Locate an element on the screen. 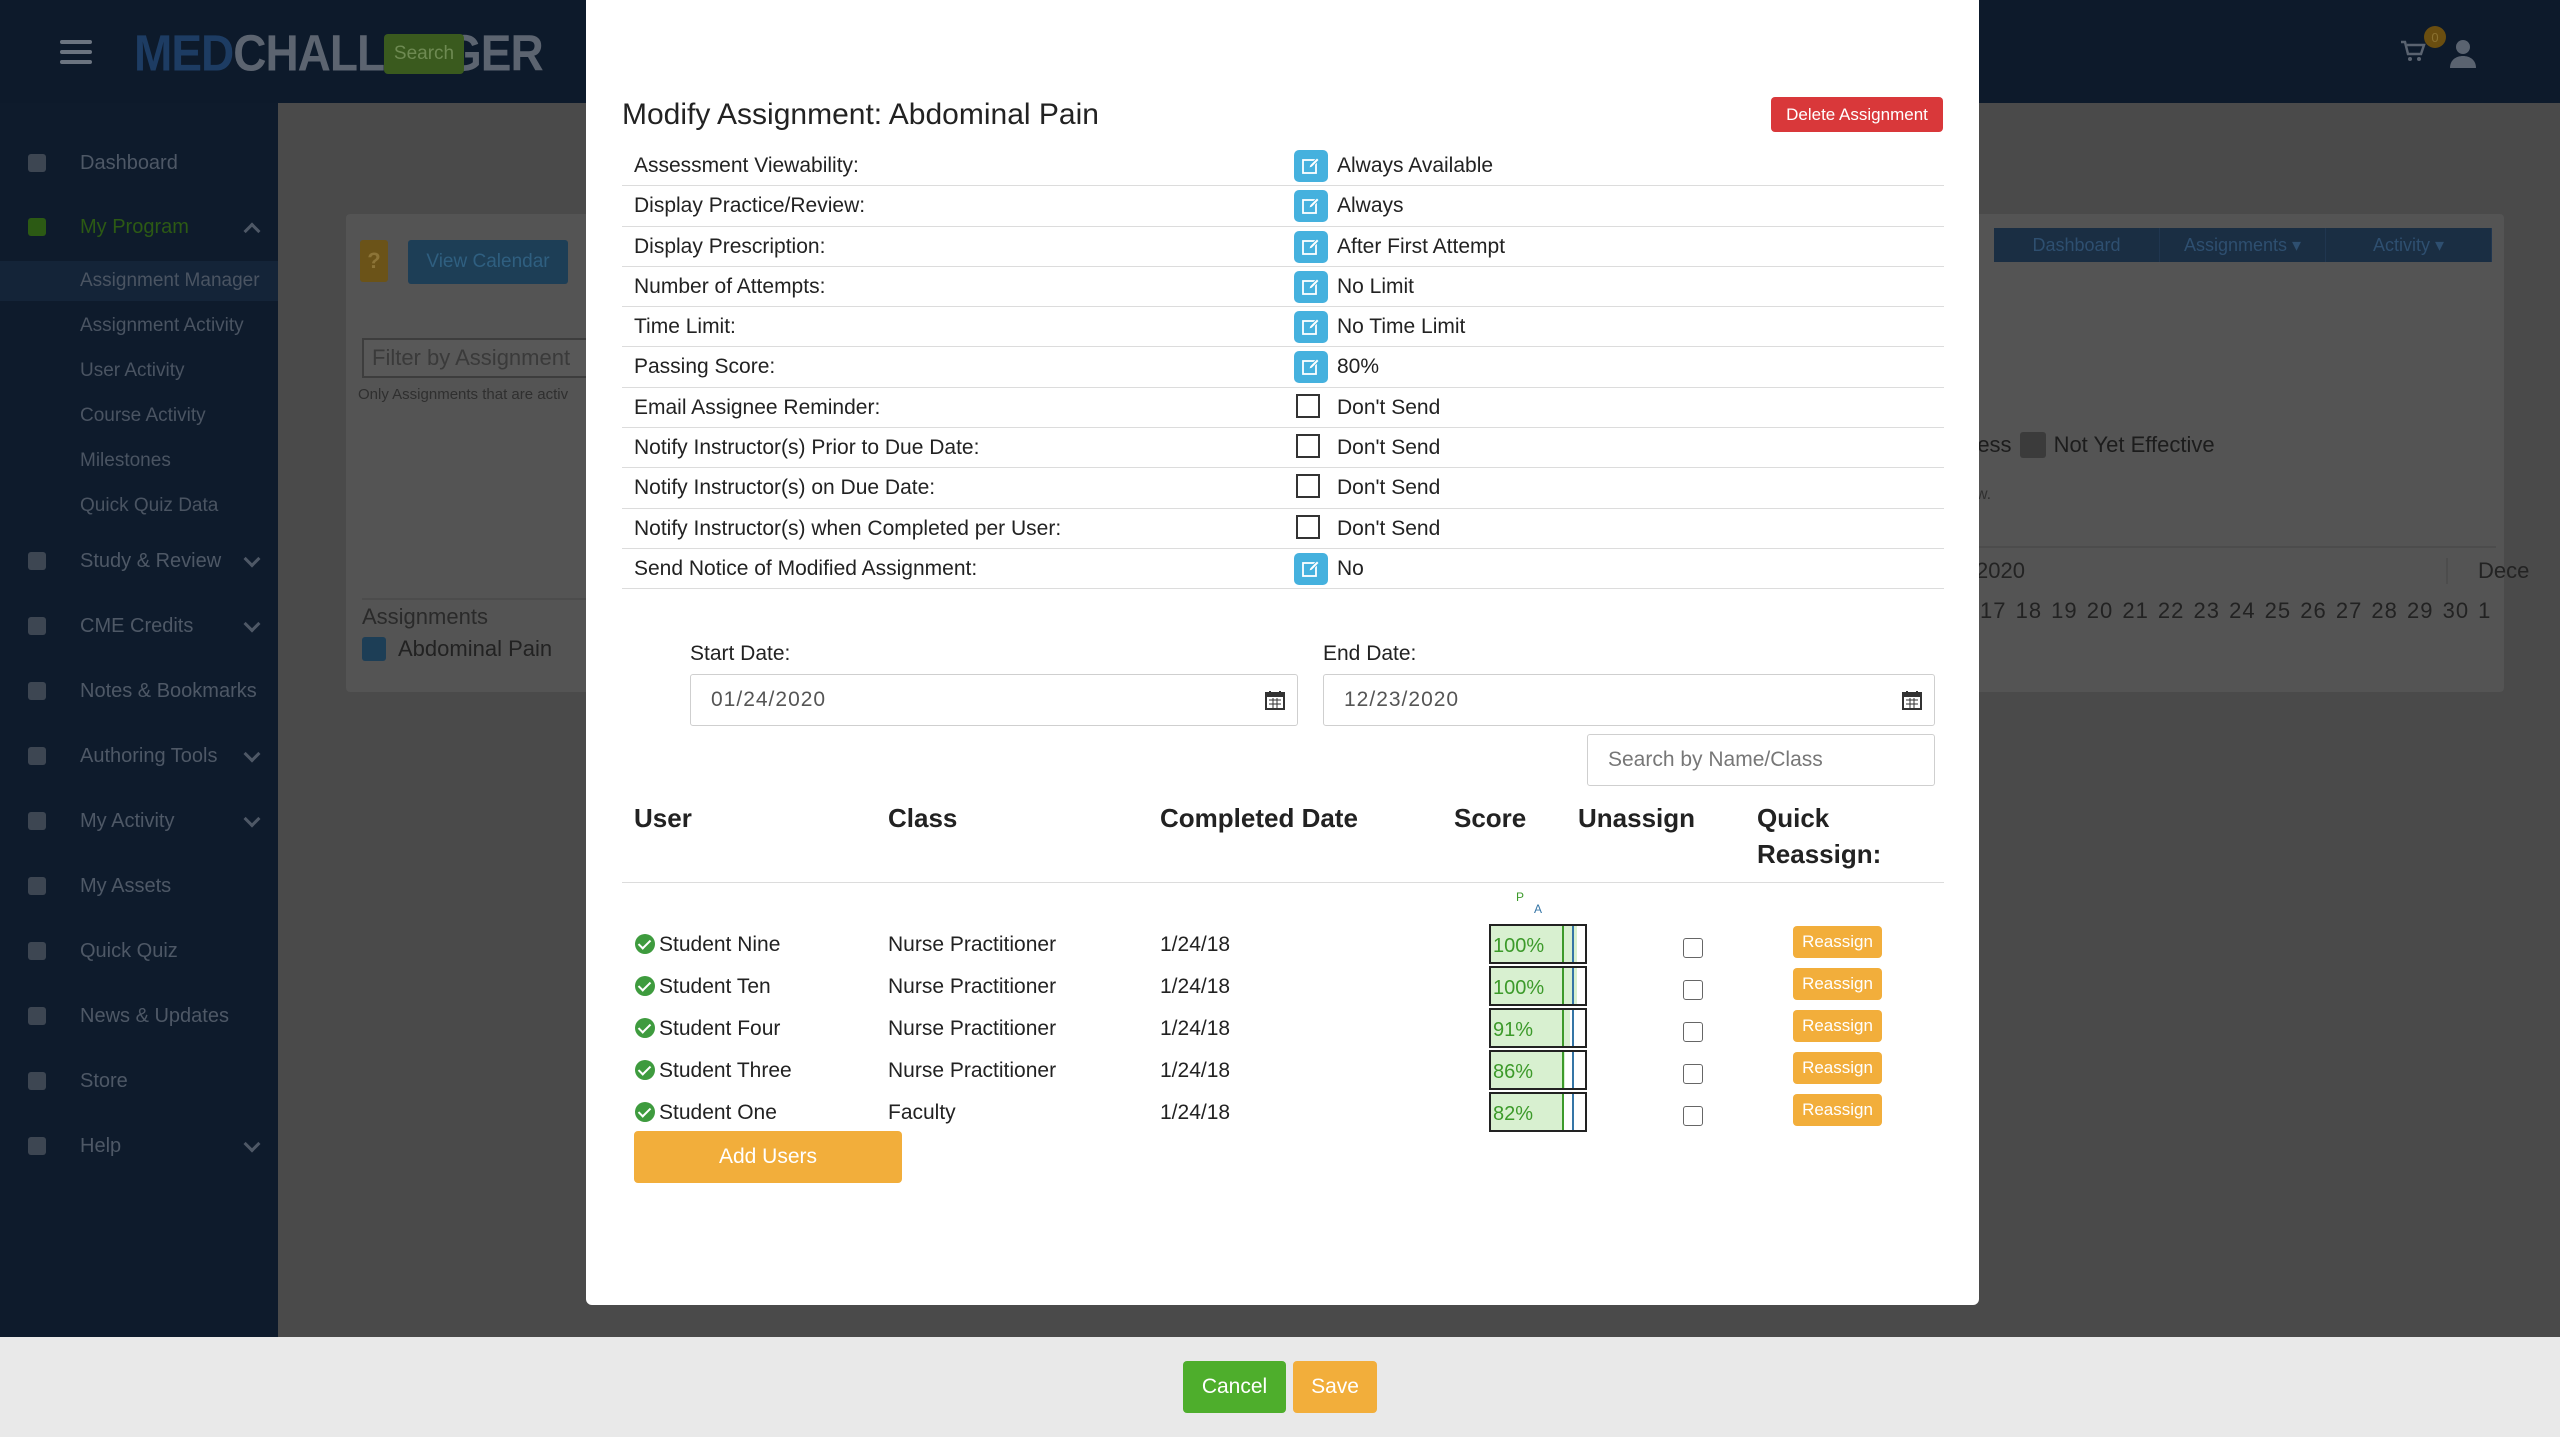 The width and height of the screenshot is (2560, 1437). tab-activity: Activity ▾ is located at coordinates (2409, 245).